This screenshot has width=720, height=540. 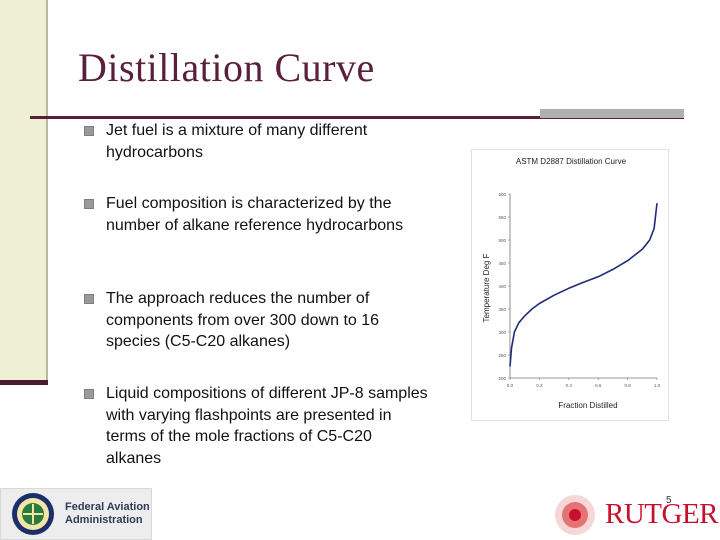 I want to click on rutgers-wordmark: RUTGERS, so click(x=662, y=514).